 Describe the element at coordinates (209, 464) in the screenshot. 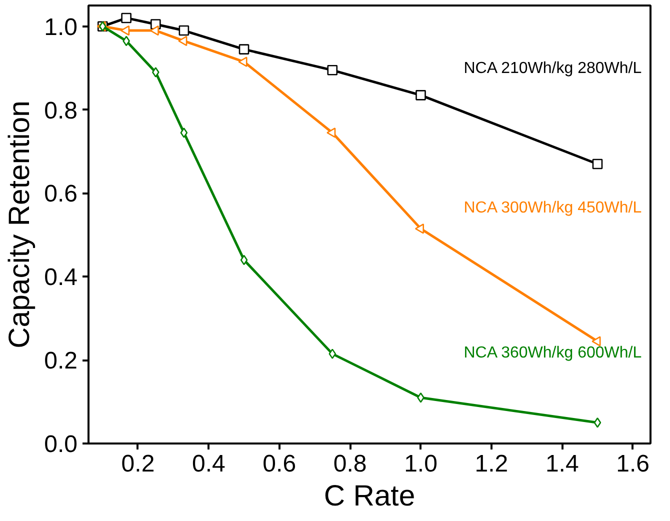

I see `x-tick-label: 0.4` at that location.